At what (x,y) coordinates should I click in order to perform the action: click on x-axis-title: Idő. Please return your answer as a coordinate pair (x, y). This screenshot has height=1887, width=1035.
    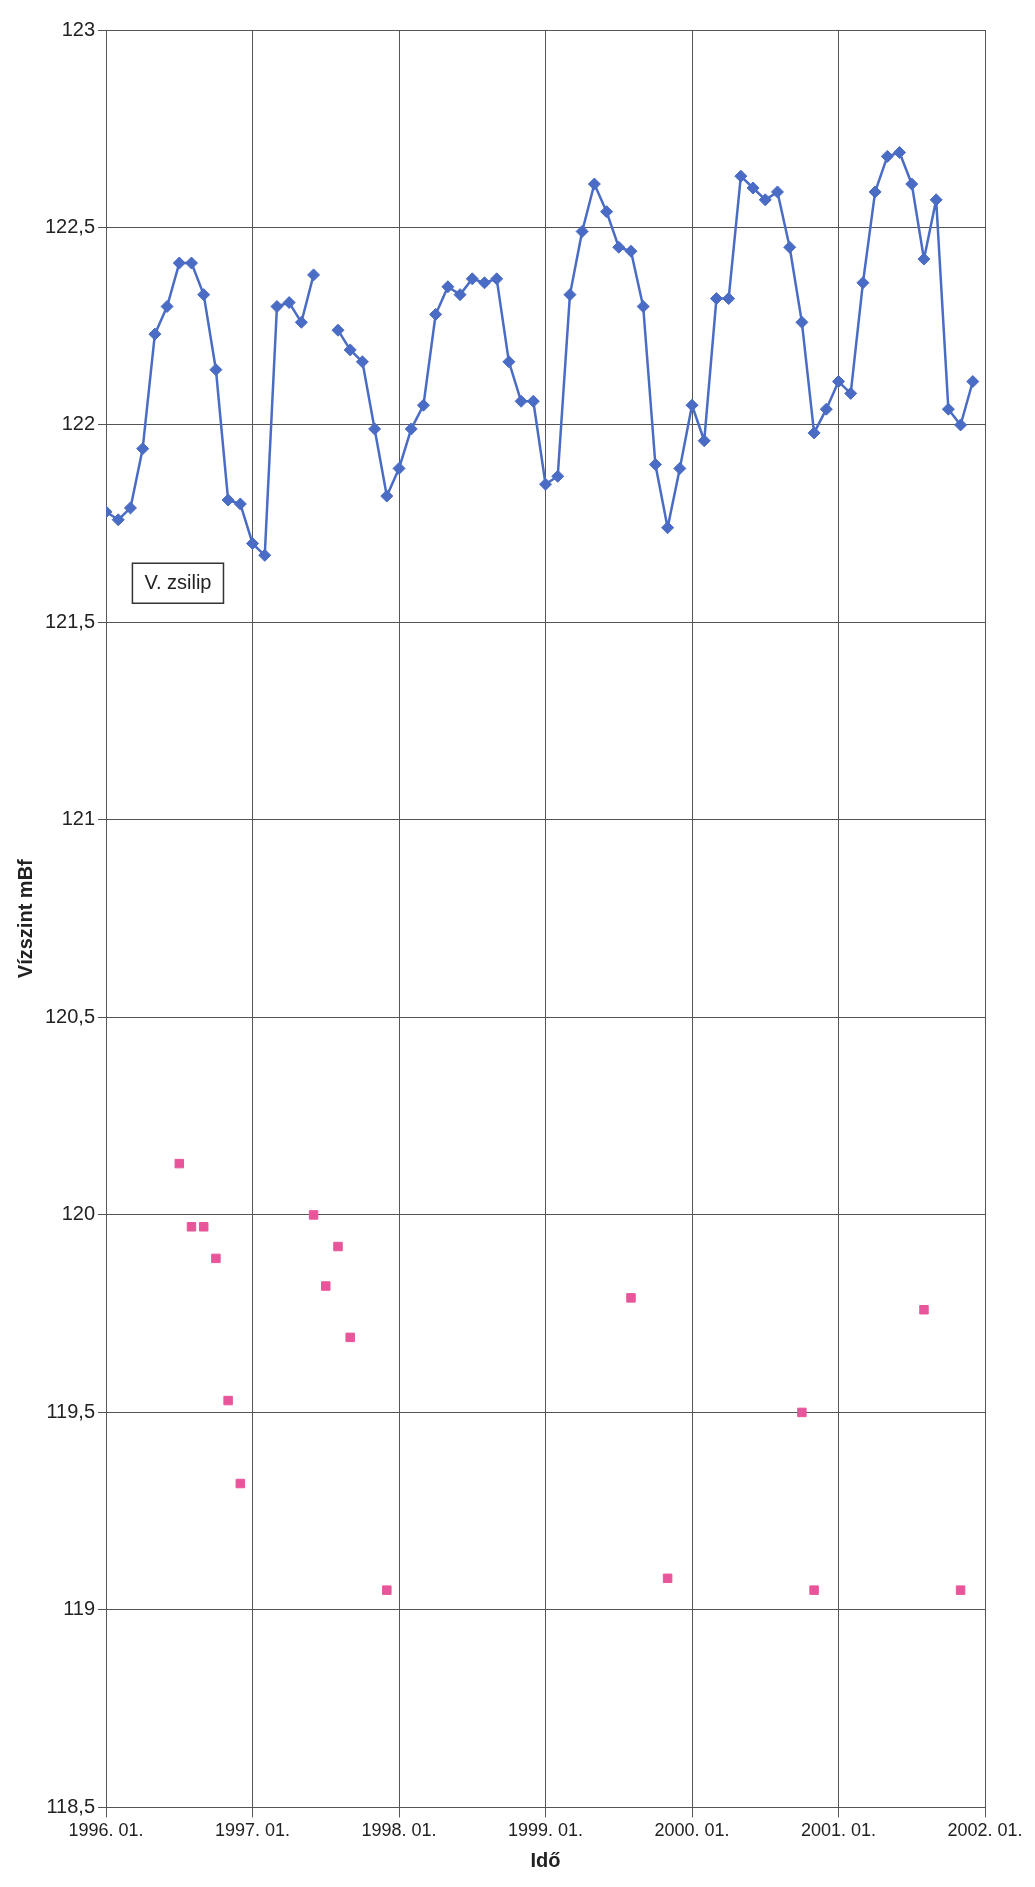
    Looking at the image, I should click on (545, 1859).